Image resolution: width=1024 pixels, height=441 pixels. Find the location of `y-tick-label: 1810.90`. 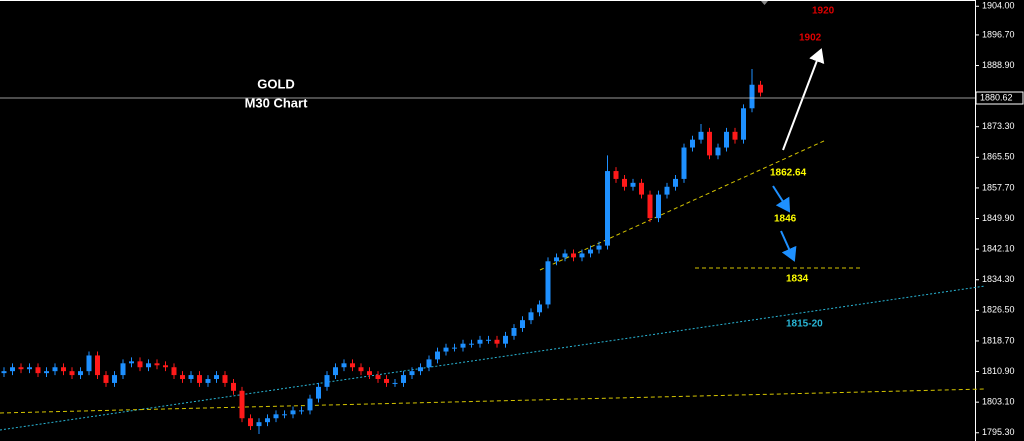

y-tick-label: 1810.90 is located at coordinates (998, 371).